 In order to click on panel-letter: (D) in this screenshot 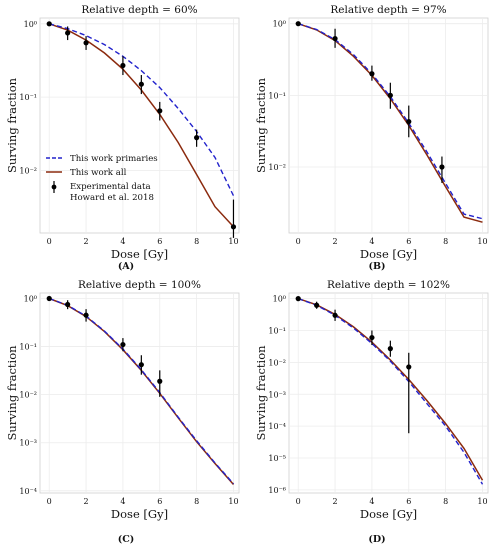, I will do `click(376, 539)`.